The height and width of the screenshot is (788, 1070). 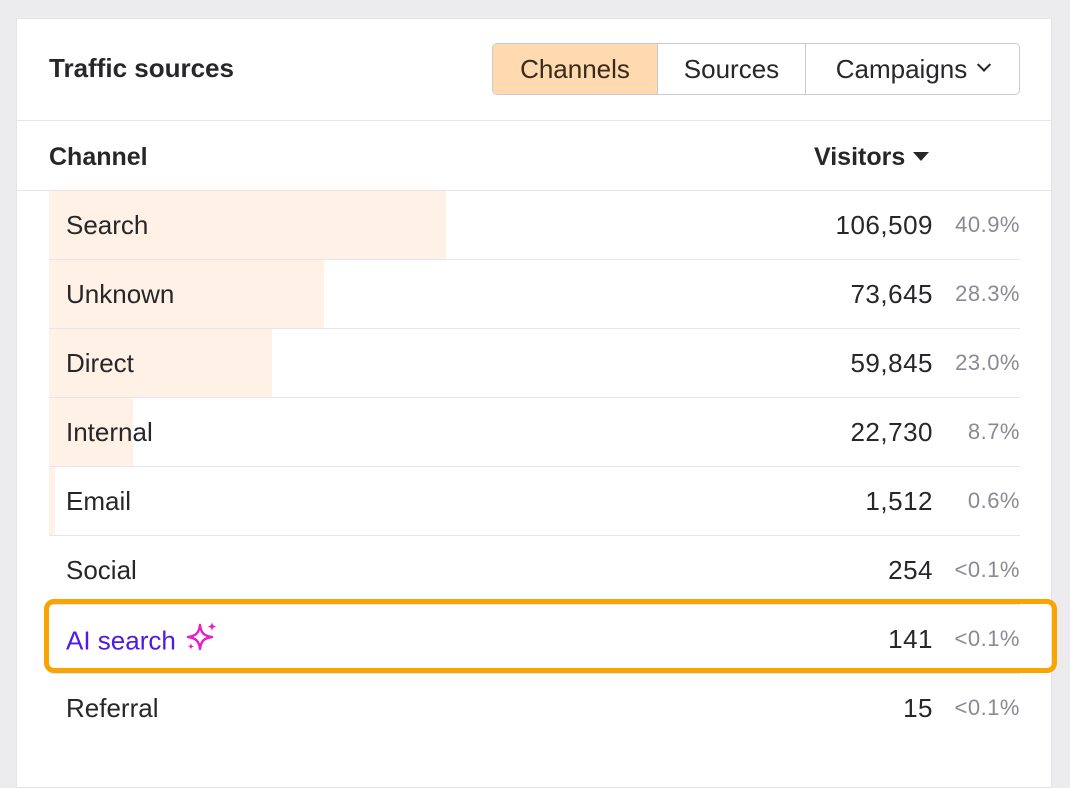 I want to click on row-label: Unknown, so click(x=120, y=294).